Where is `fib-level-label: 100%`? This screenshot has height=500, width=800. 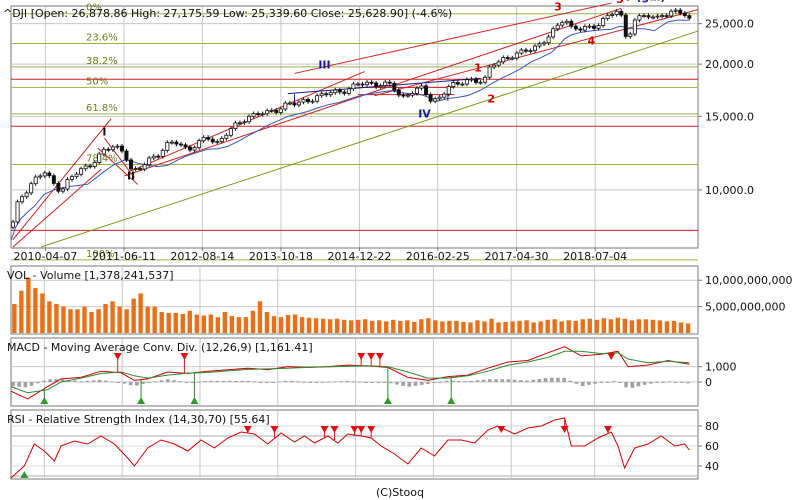
fib-level-label: 100% is located at coordinates (100, 254).